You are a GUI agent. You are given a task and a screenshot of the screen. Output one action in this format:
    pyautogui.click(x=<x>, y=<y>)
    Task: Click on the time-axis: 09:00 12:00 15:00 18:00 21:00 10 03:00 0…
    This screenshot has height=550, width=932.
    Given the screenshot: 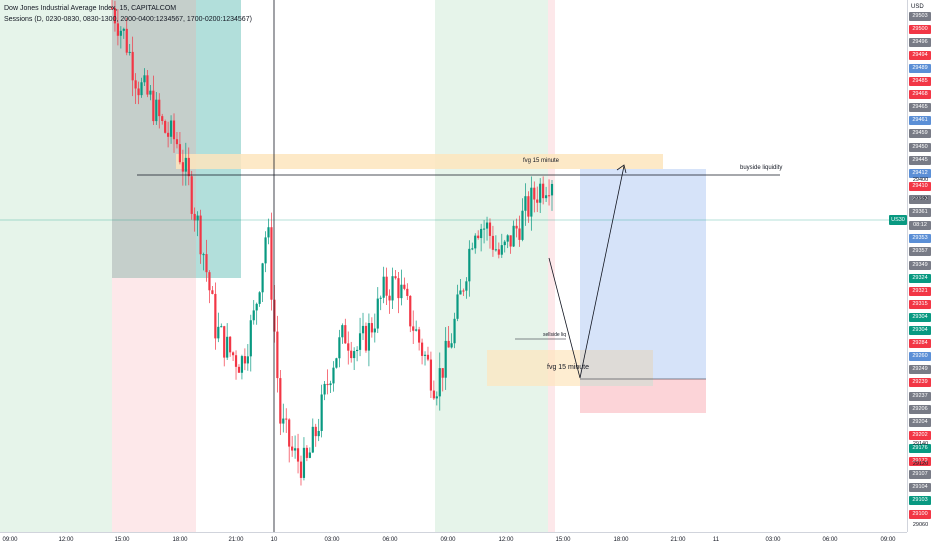 What is the action you would take?
    pyautogui.click(x=453, y=541)
    